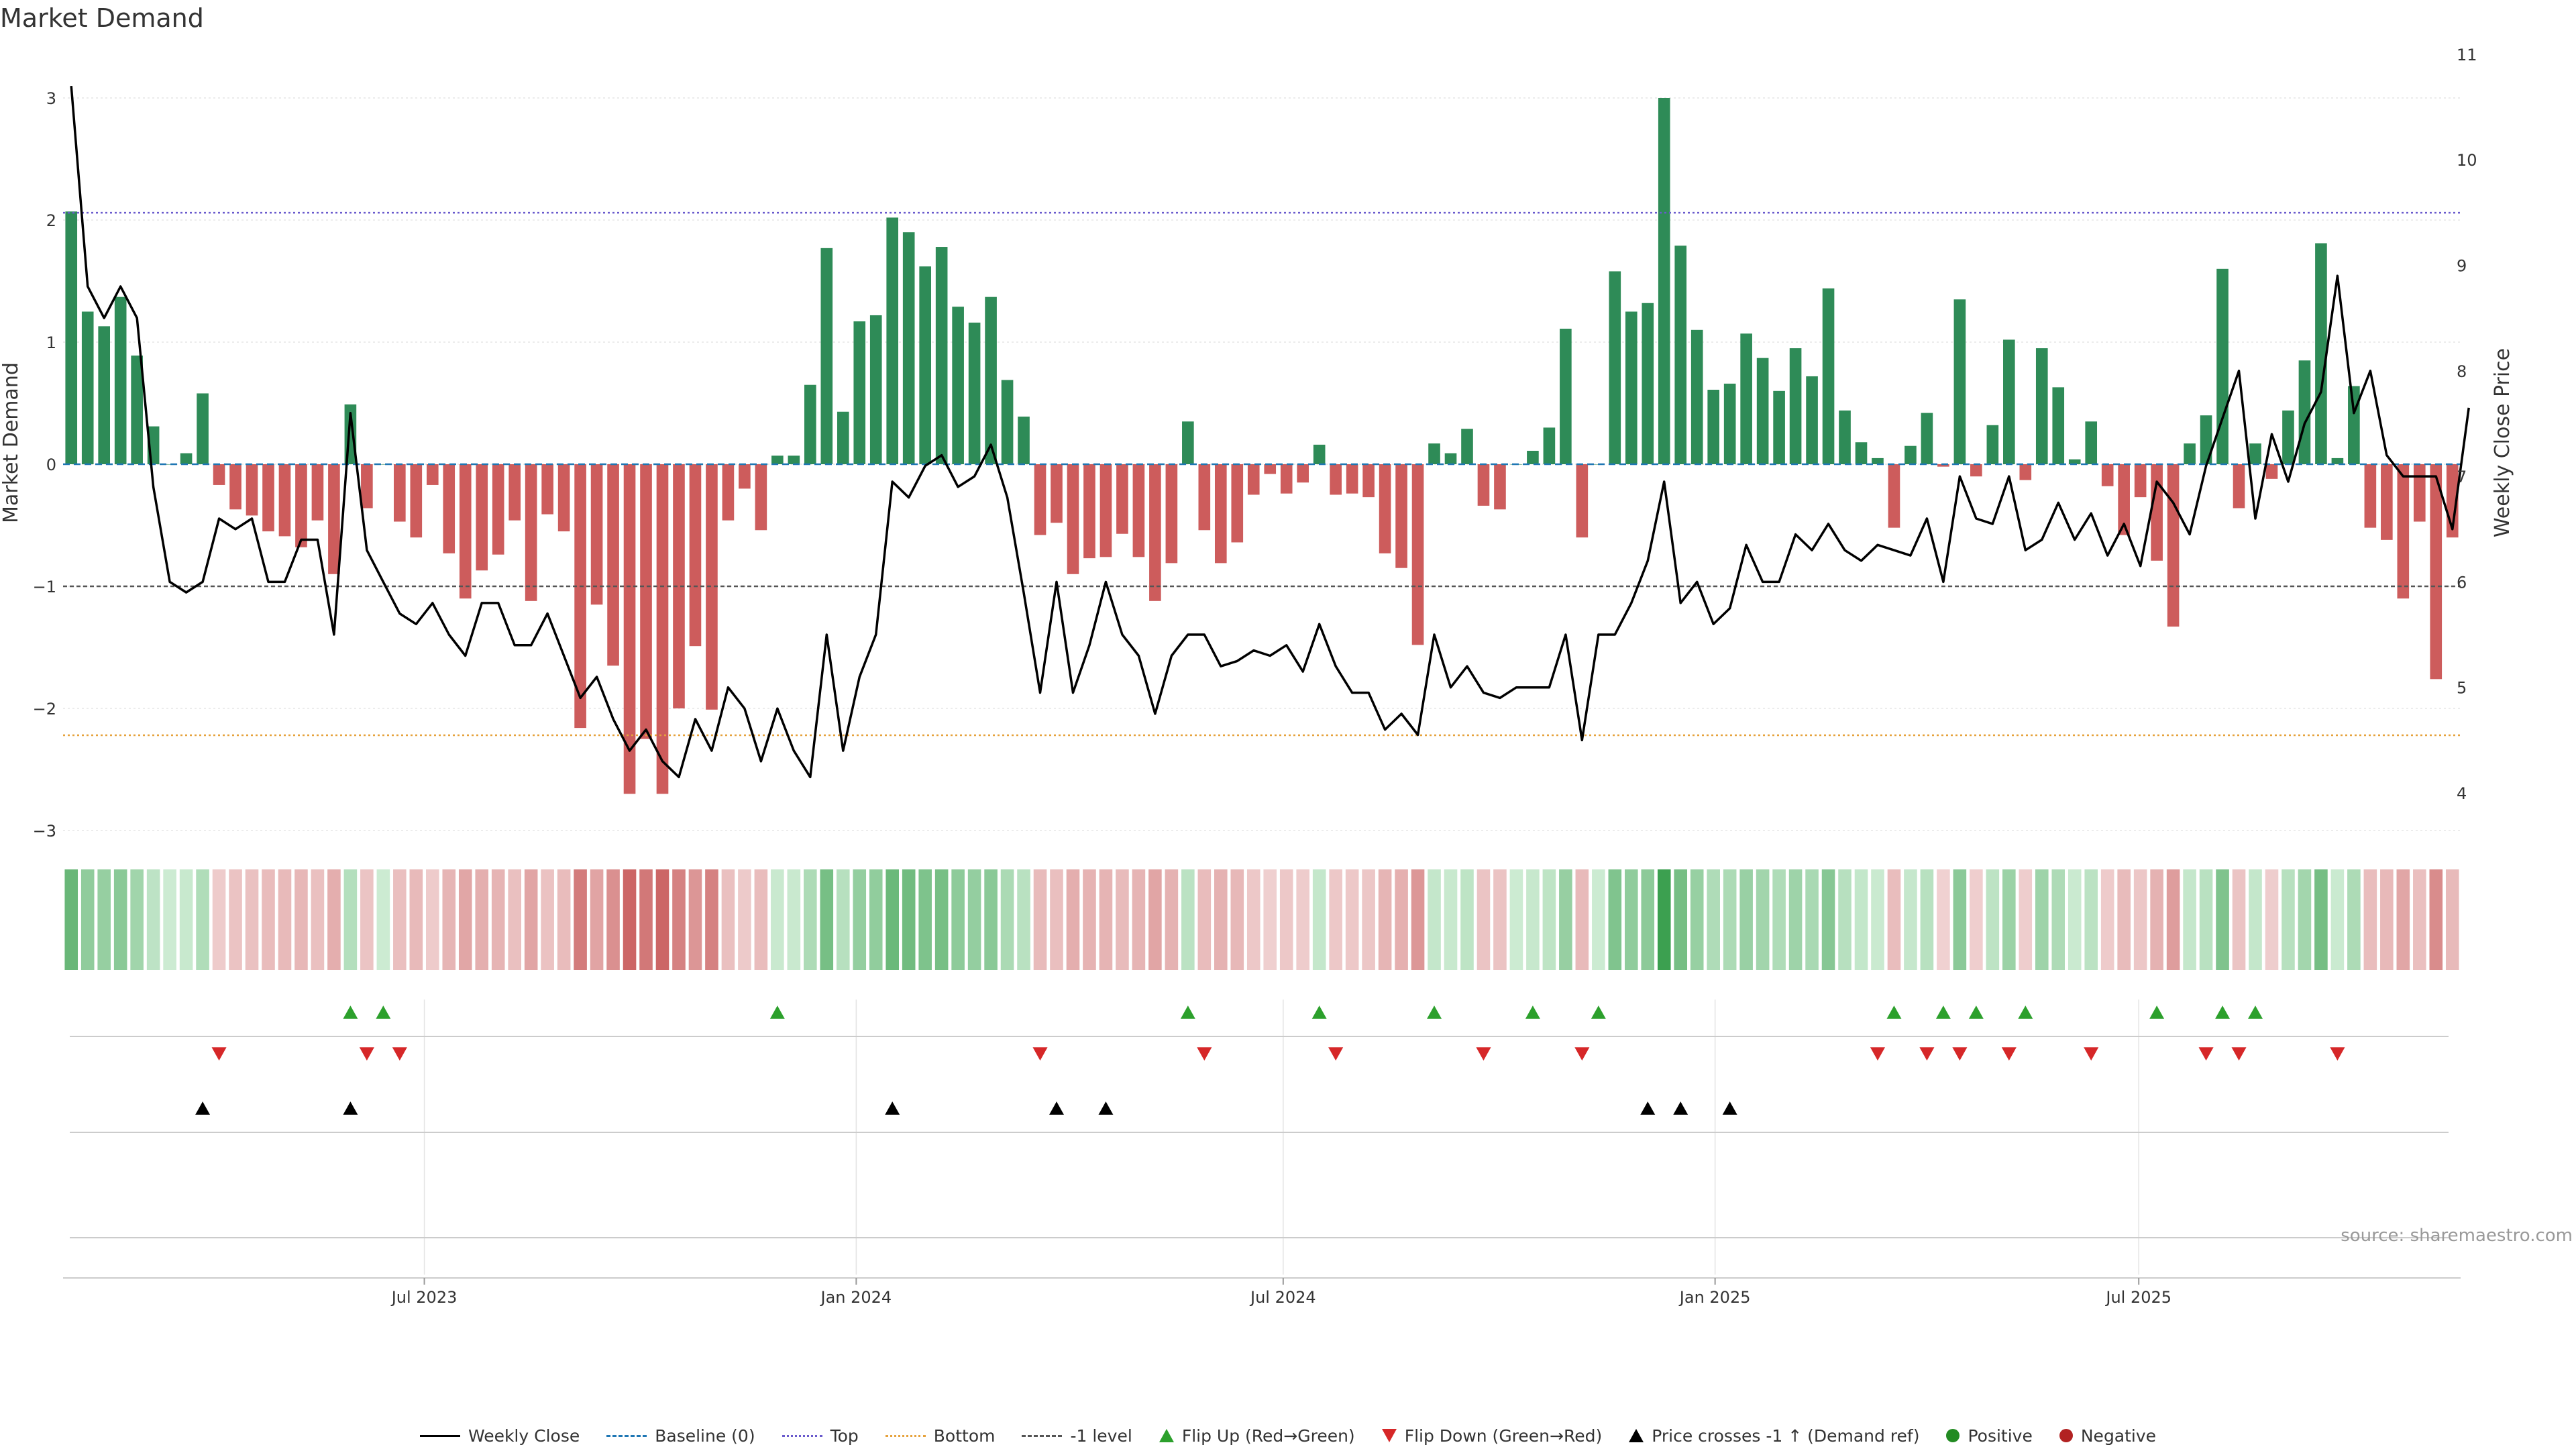 The width and height of the screenshot is (2576, 1449). I want to click on legend-item-flip-up: Flip Up (Red→Green), so click(1257, 1436).